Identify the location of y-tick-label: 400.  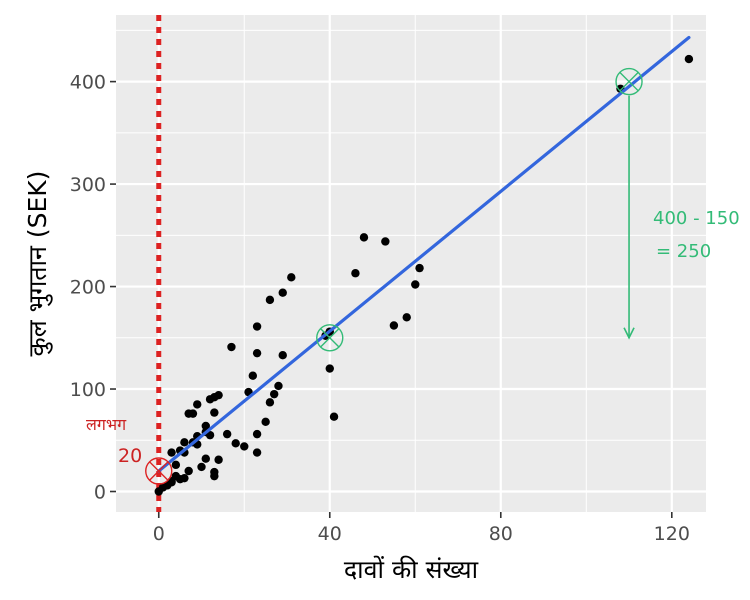
(88, 83).